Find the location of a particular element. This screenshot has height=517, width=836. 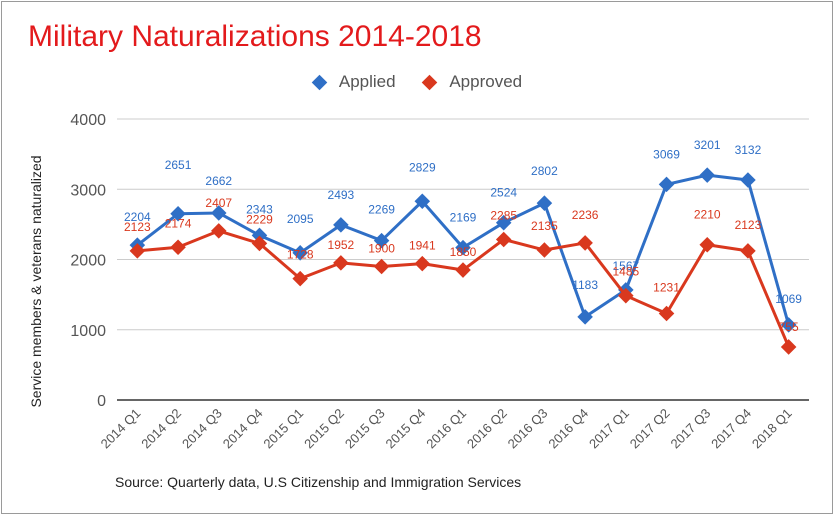

x-tick-label: 2015 Q3 is located at coordinates (365, 429).